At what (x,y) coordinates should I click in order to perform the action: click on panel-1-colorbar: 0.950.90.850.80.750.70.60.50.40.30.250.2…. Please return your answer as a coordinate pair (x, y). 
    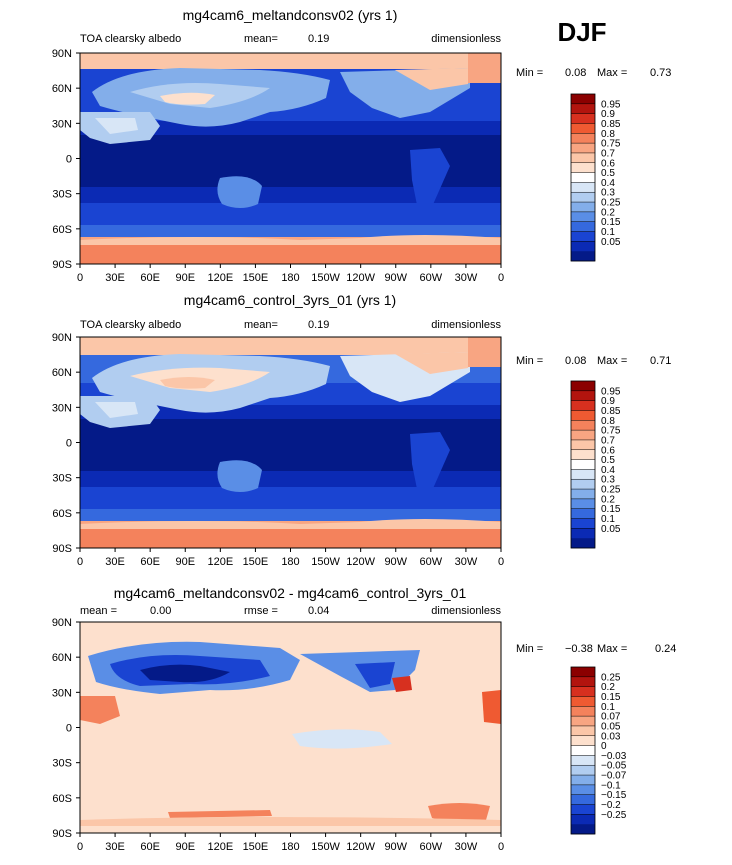
    Looking at the image, I should click on (595, 177).